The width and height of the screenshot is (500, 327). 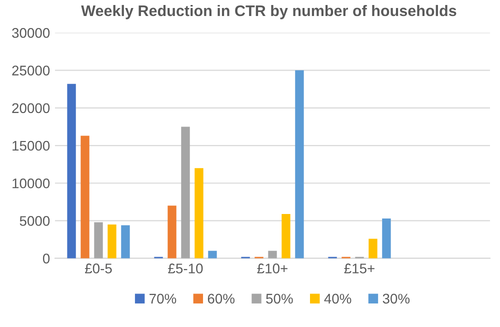 What do you see at coordinates (98, 269) in the screenshot?
I see `x-tick-label: £0-5` at bounding box center [98, 269].